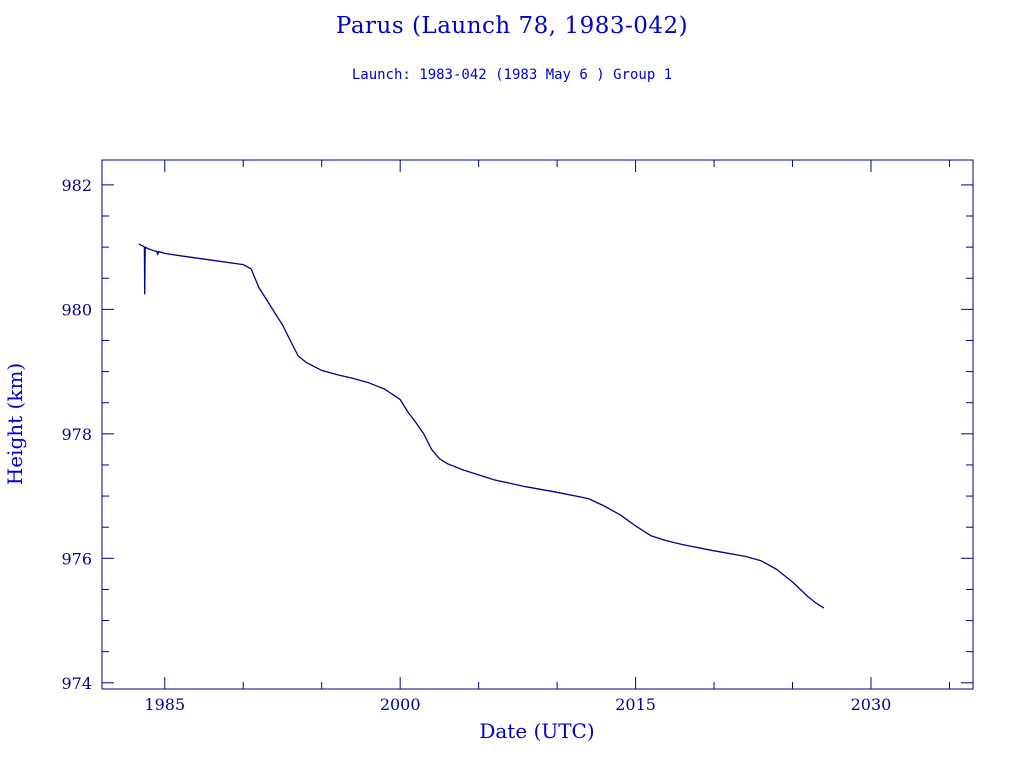  What do you see at coordinates (871, 704) in the screenshot?
I see `x-tick-label: 2030` at bounding box center [871, 704].